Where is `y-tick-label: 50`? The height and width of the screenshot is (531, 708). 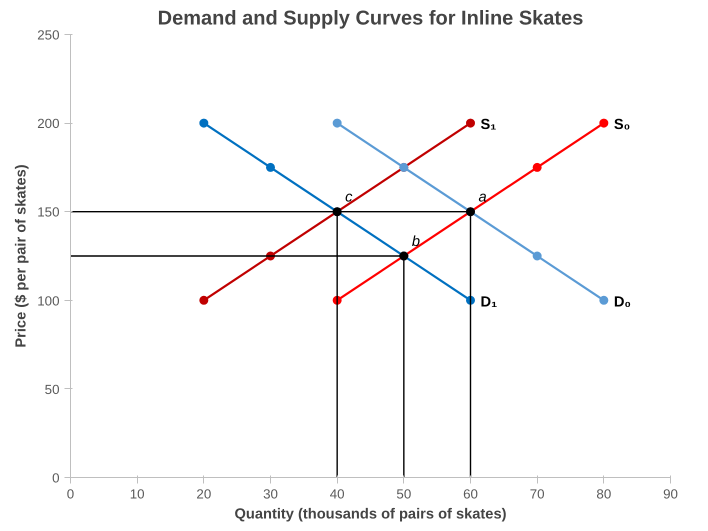
y-tick-label: 50 is located at coordinates (52, 389).